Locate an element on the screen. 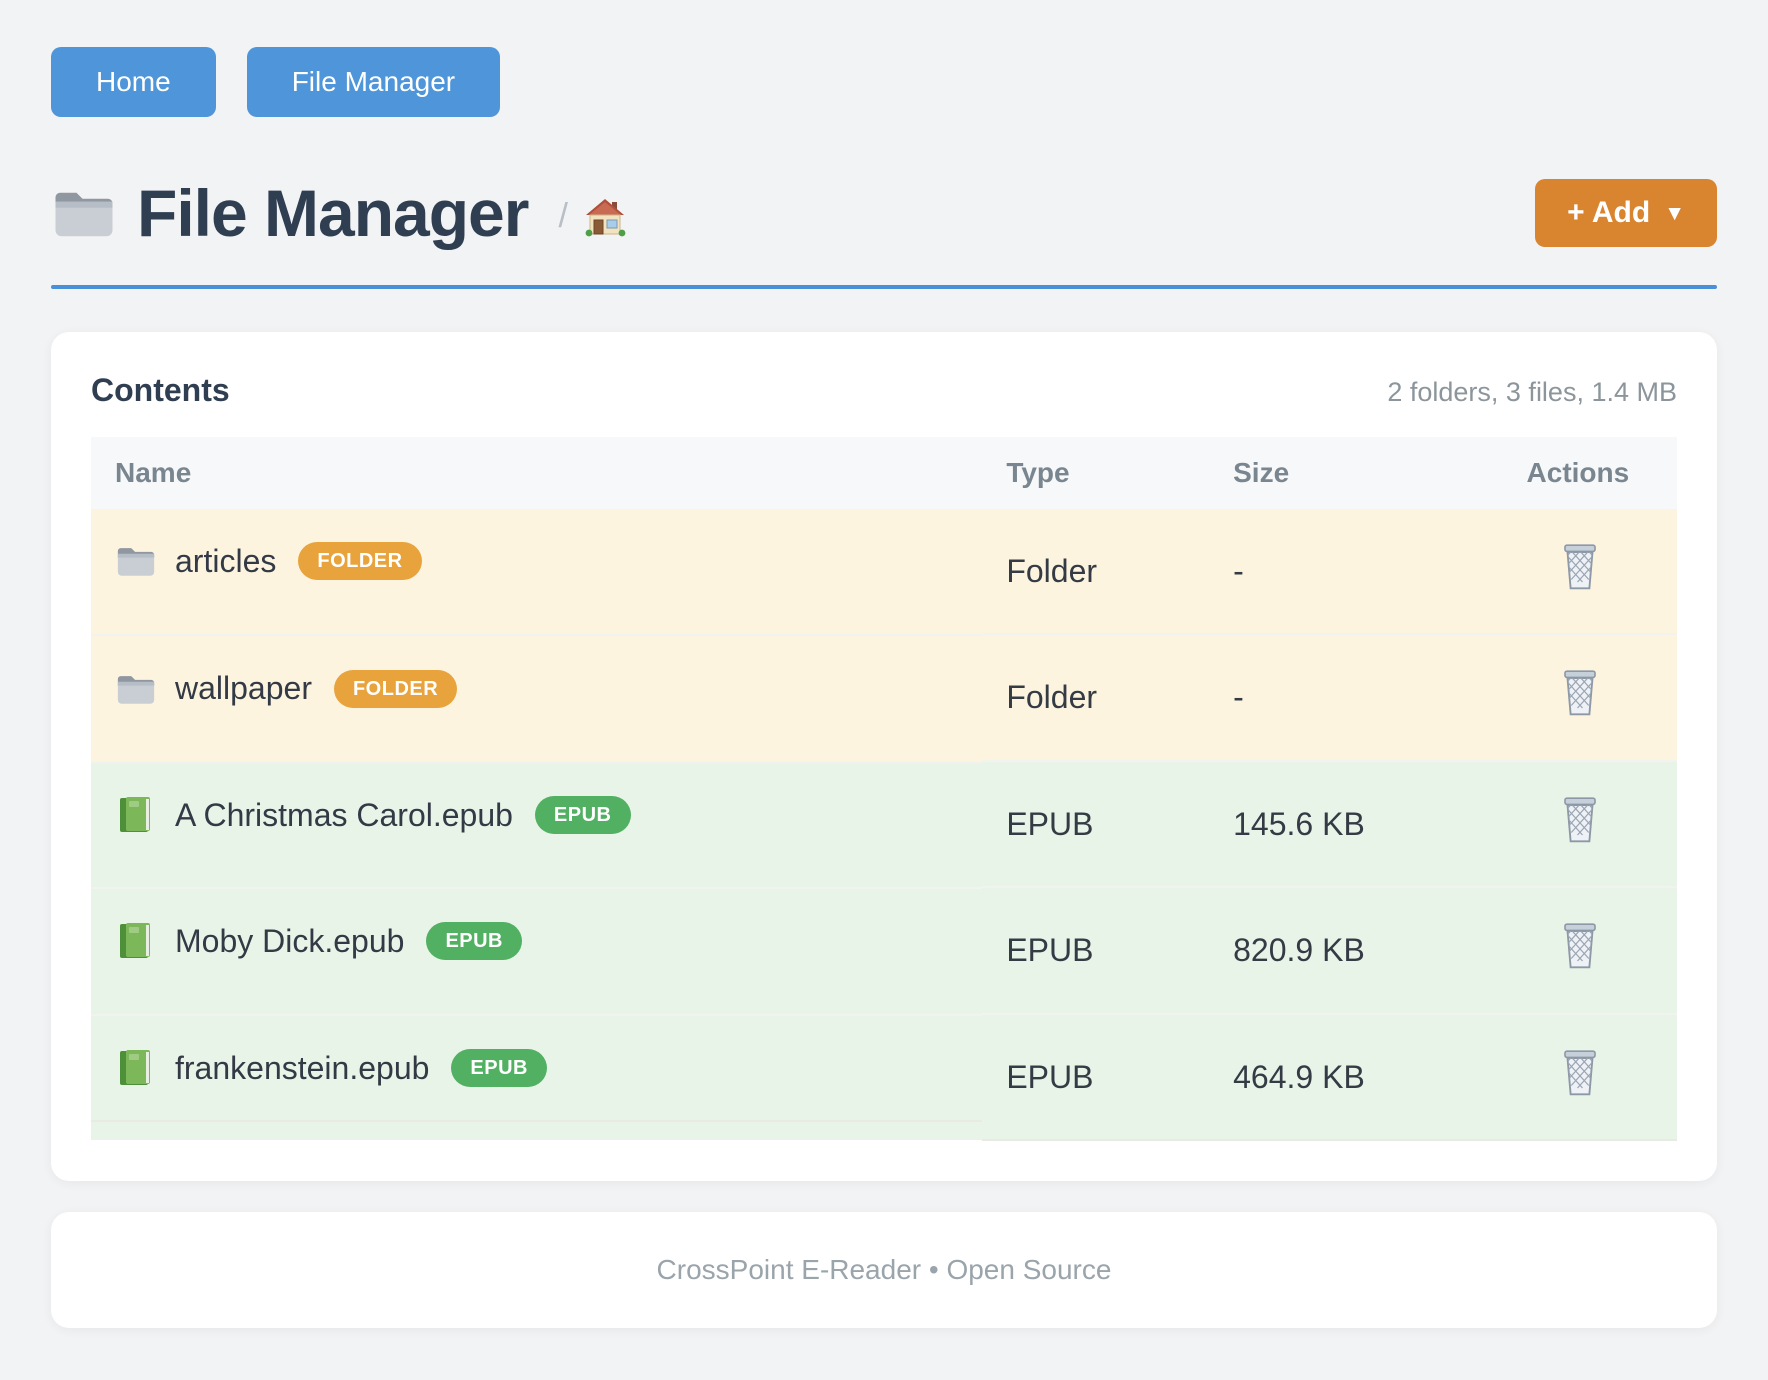 This screenshot has width=1768, height=1380. top-nav: Home File Manager is located at coordinates (884, 82).